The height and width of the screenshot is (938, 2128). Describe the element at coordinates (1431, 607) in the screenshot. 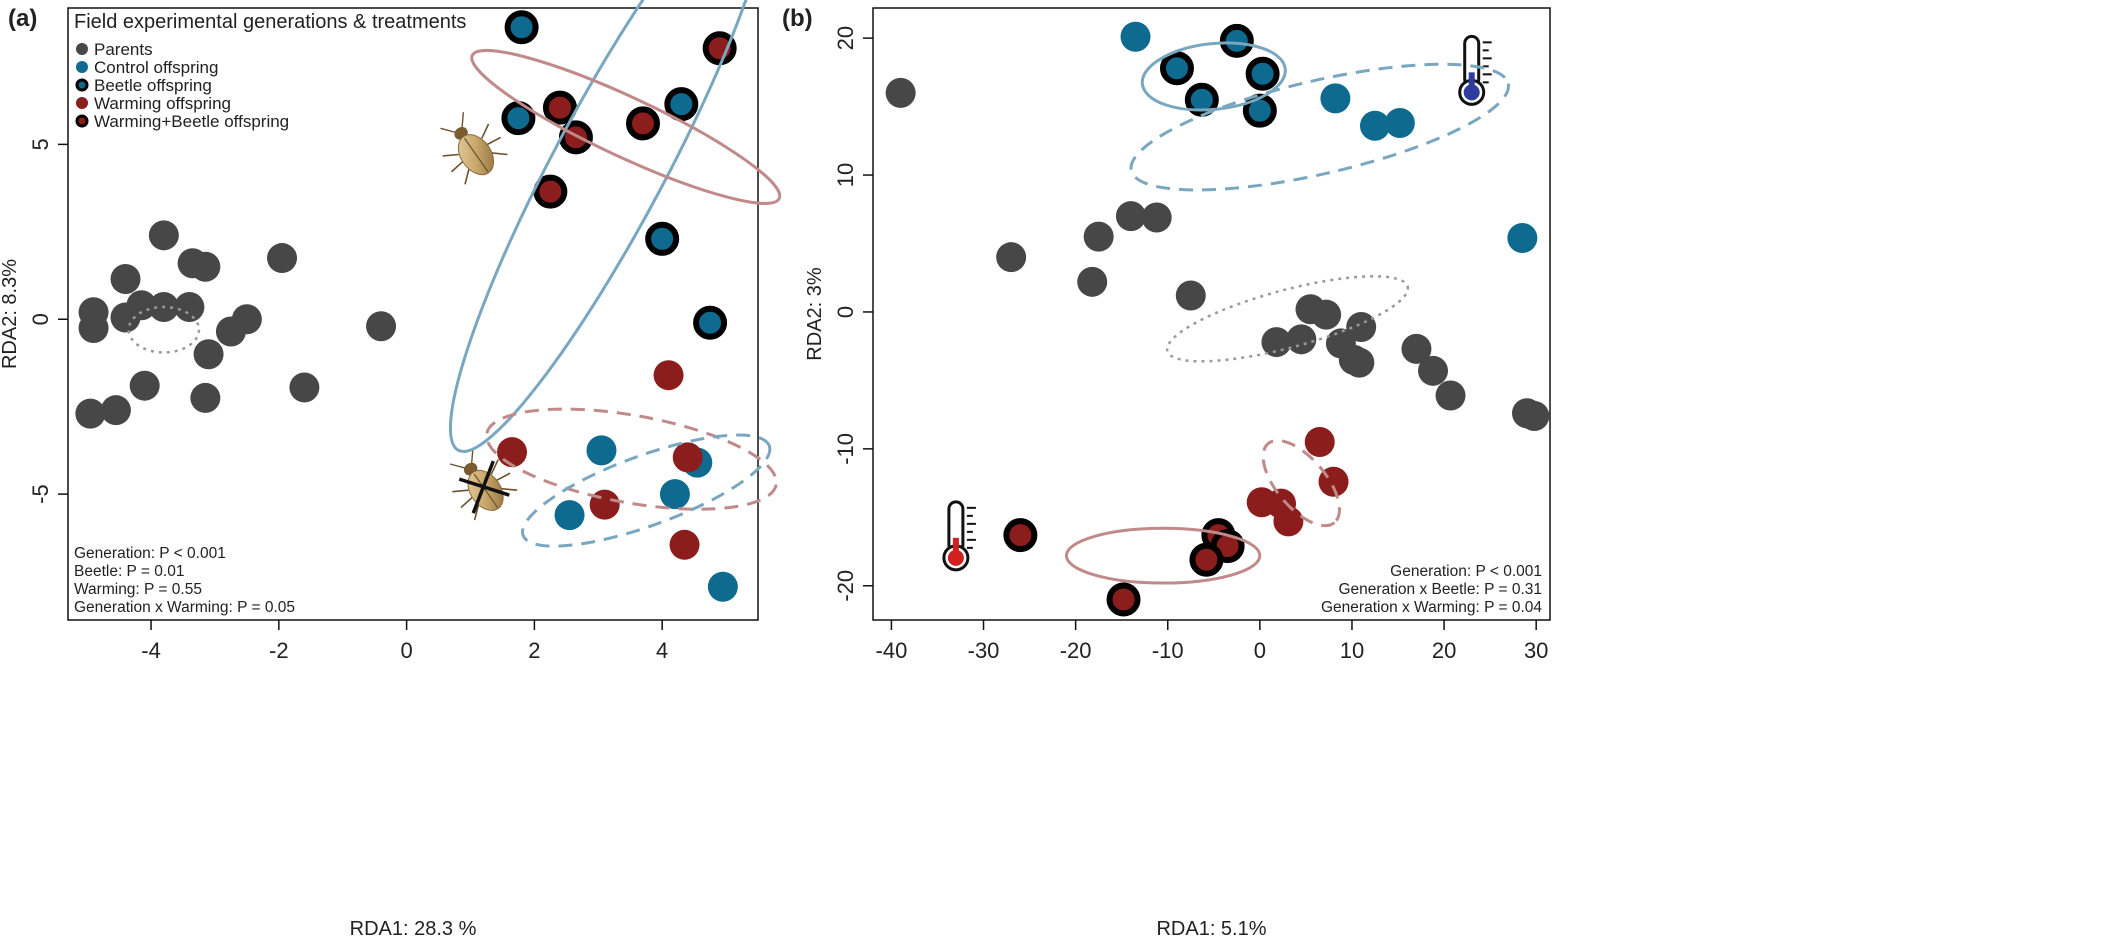

I see `stats-line: Generation x Warming: P = 0.04` at that location.